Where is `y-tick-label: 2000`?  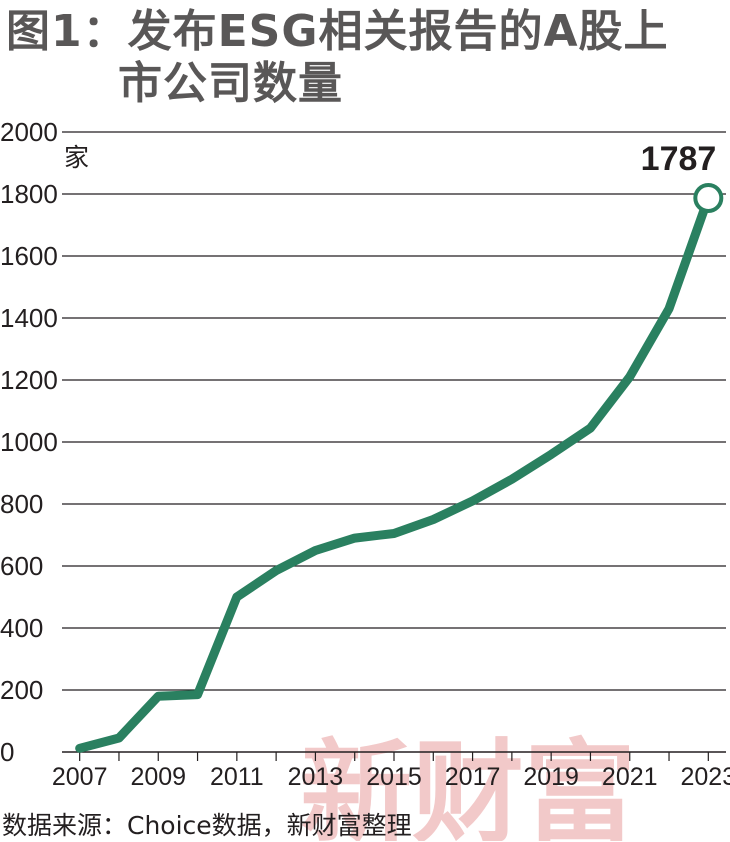
y-tick-label: 2000 is located at coordinates (29, 132).